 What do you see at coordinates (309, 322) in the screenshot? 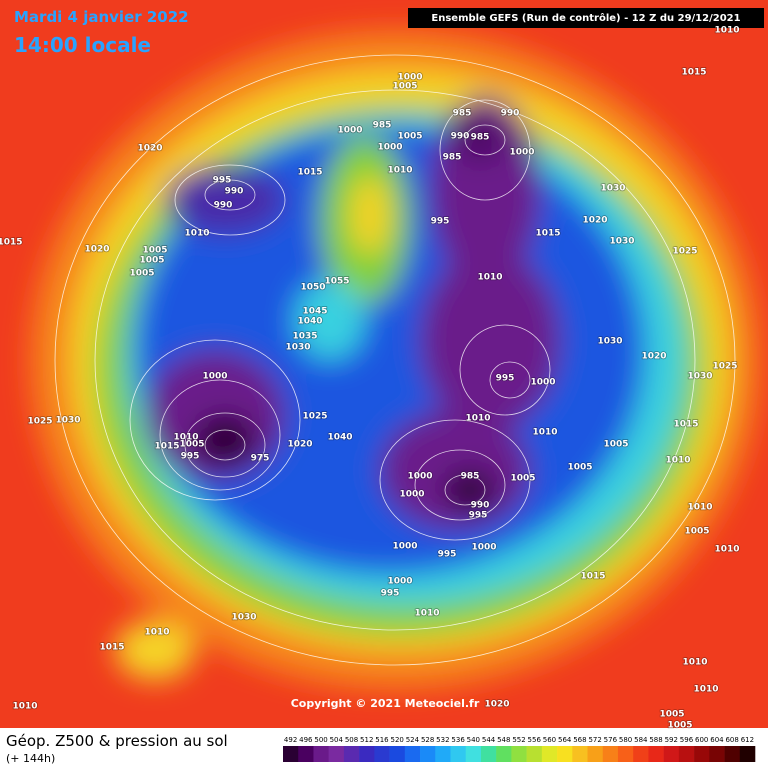
I see `isobar-label: 1040` at bounding box center [309, 322].